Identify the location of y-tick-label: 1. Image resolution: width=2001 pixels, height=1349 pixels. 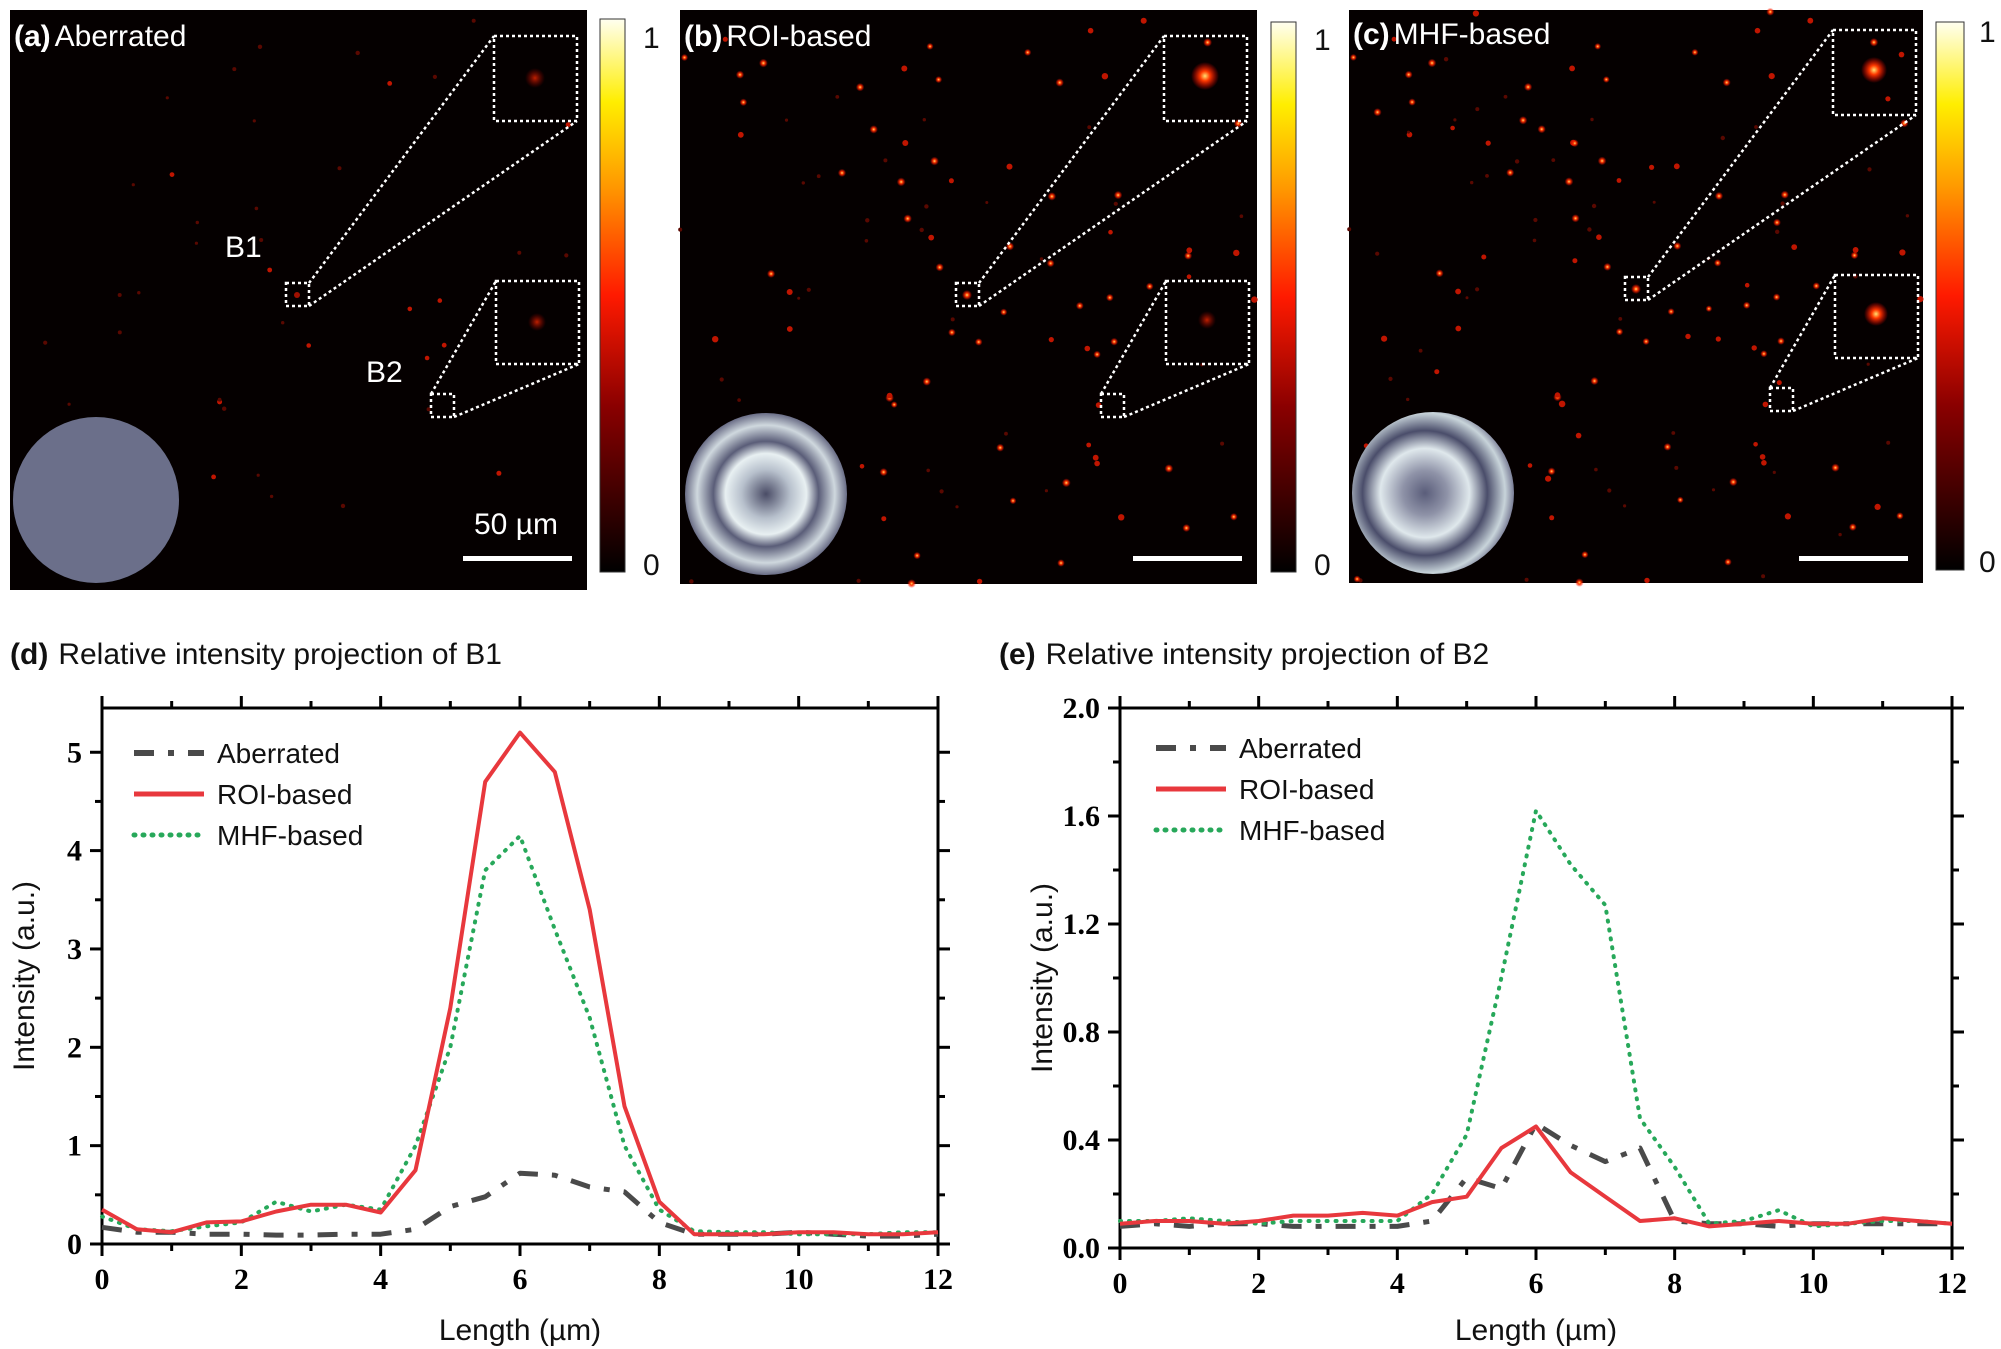
(74, 1146).